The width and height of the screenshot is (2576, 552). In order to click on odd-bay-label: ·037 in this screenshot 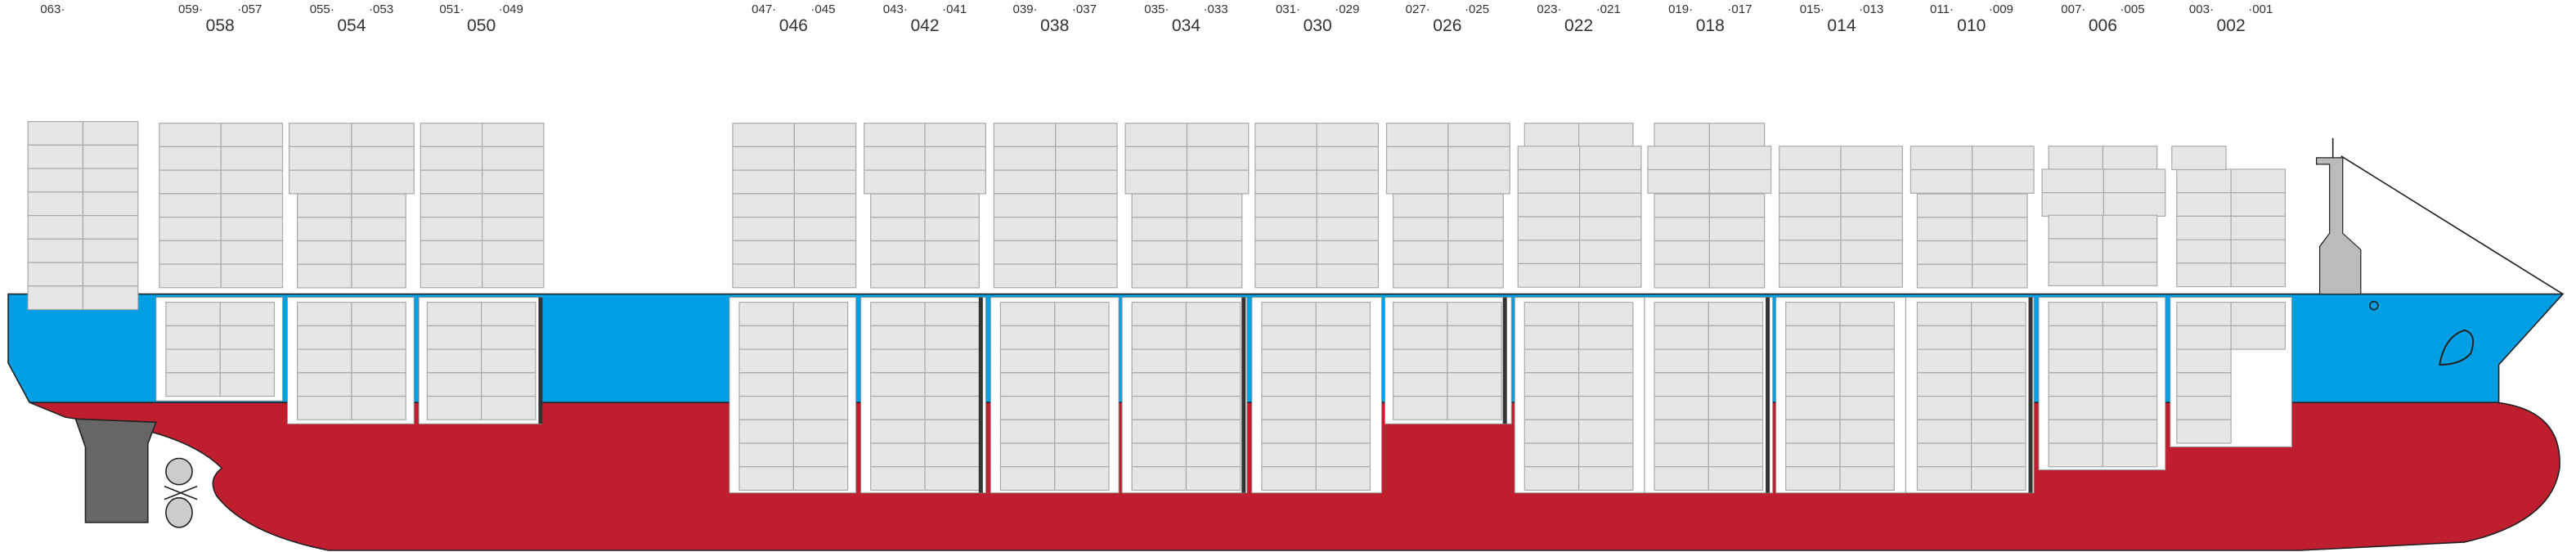, I will do `click(1084, 9)`.